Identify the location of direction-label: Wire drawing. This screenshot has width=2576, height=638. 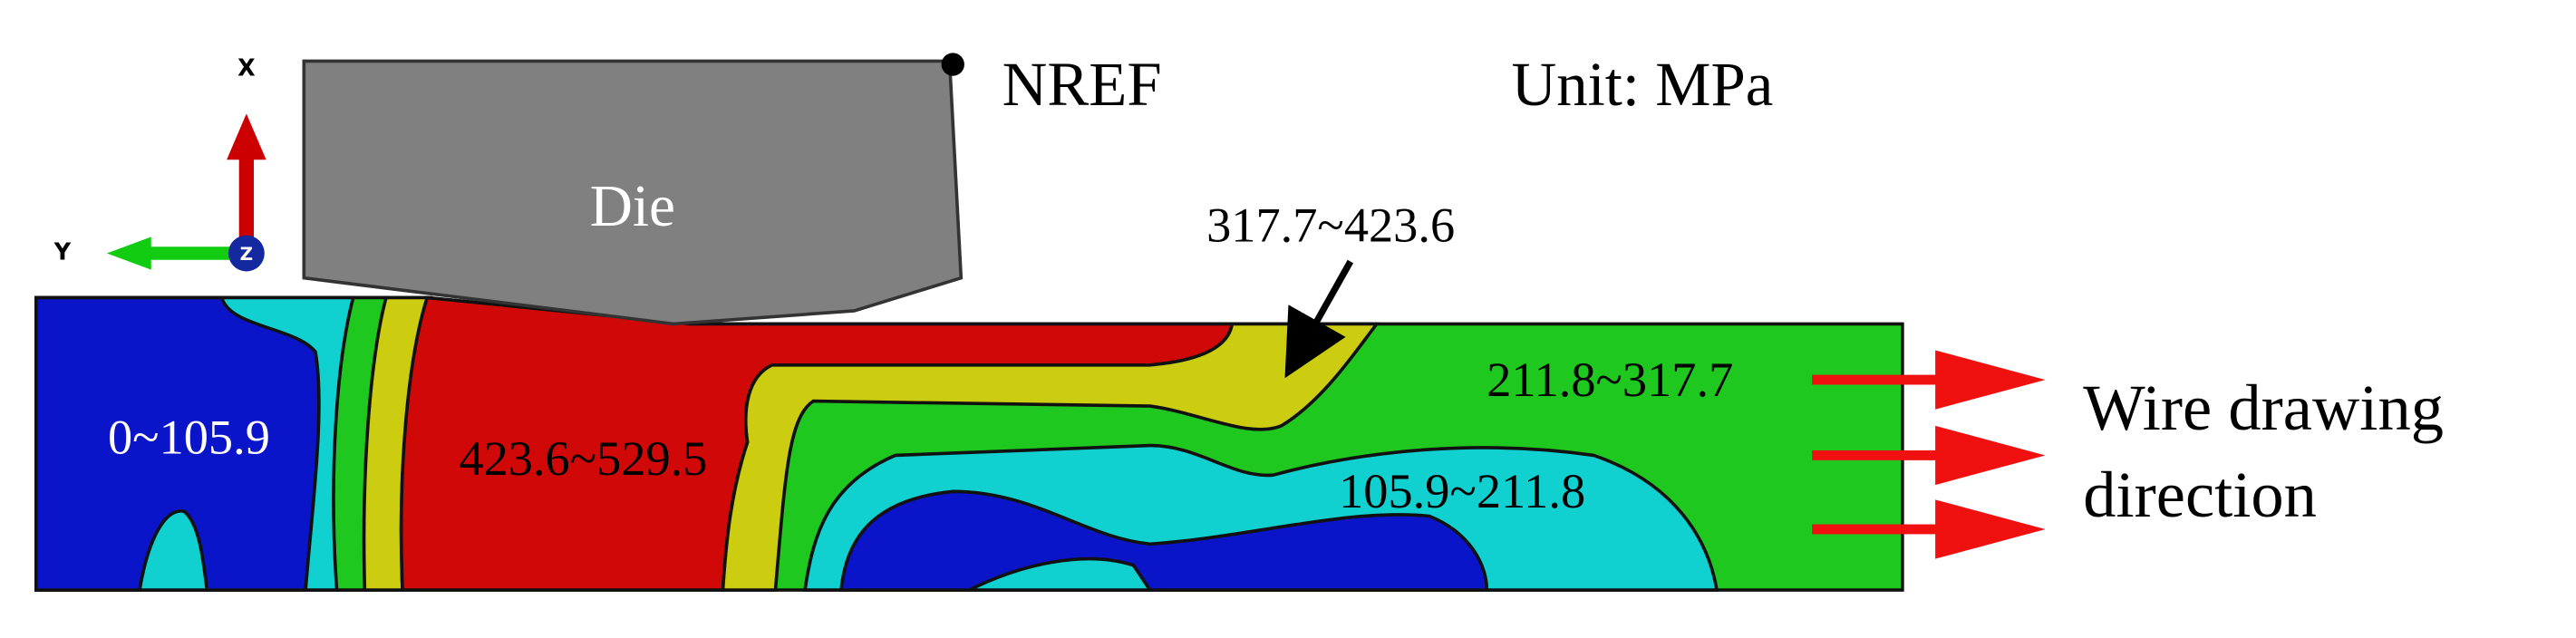
(2263, 407).